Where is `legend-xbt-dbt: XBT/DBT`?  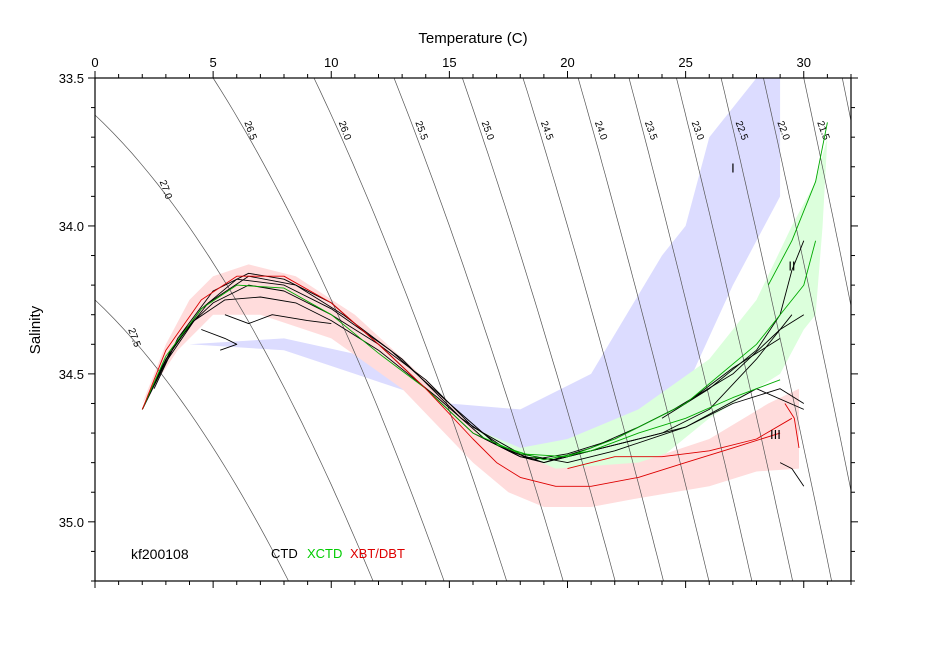 legend-xbt-dbt: XBT/DBT is located at coordinates (377, 553).